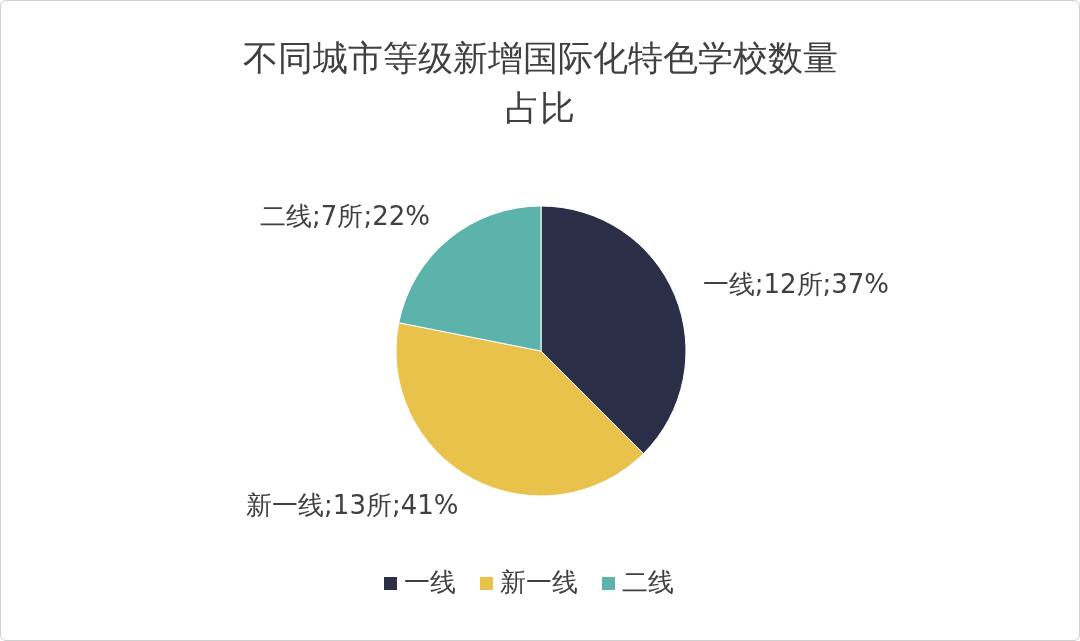  Describe the element at coordinates (539, 582) in the screenshot. I see `legend-label: 新一线` at that location.